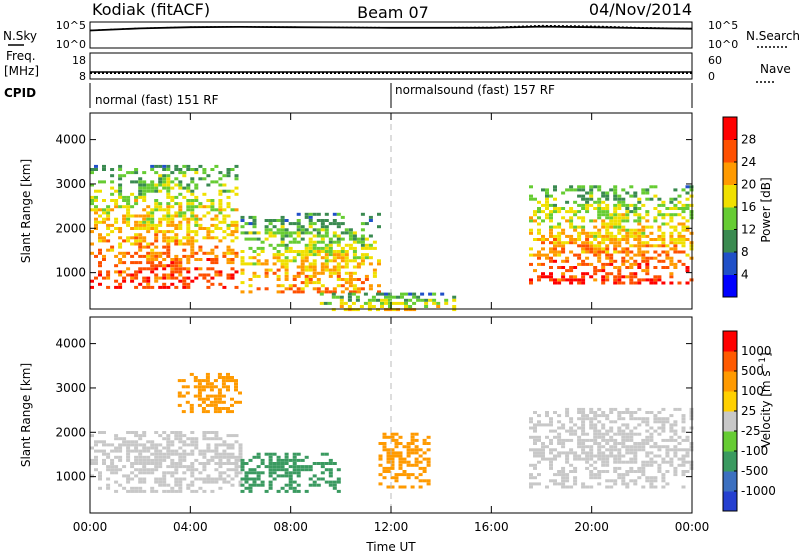 Image resolution: width=800 pixels, height=554 pixels. What do you see at coordinates (157, 100) in the screenshot?
I see `cpid-segment-1: normal (fast) 151 RF` at bounding box center [157, 100].